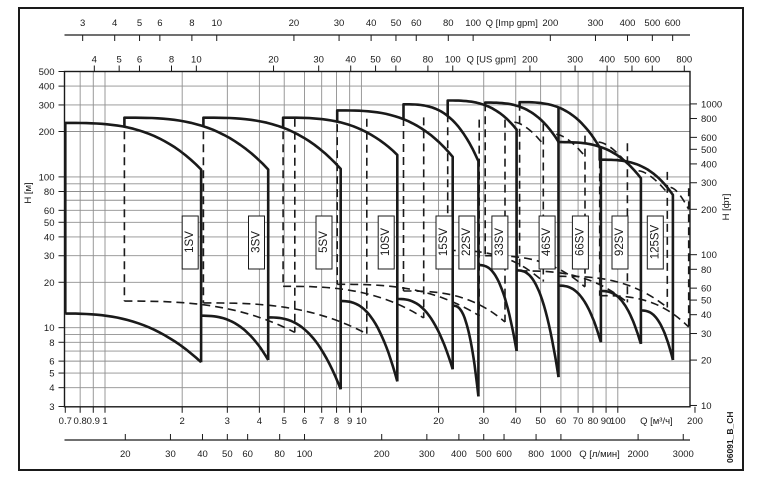  I want to click on axis-q-lpm-tick-label: 60, so click(247, 454).